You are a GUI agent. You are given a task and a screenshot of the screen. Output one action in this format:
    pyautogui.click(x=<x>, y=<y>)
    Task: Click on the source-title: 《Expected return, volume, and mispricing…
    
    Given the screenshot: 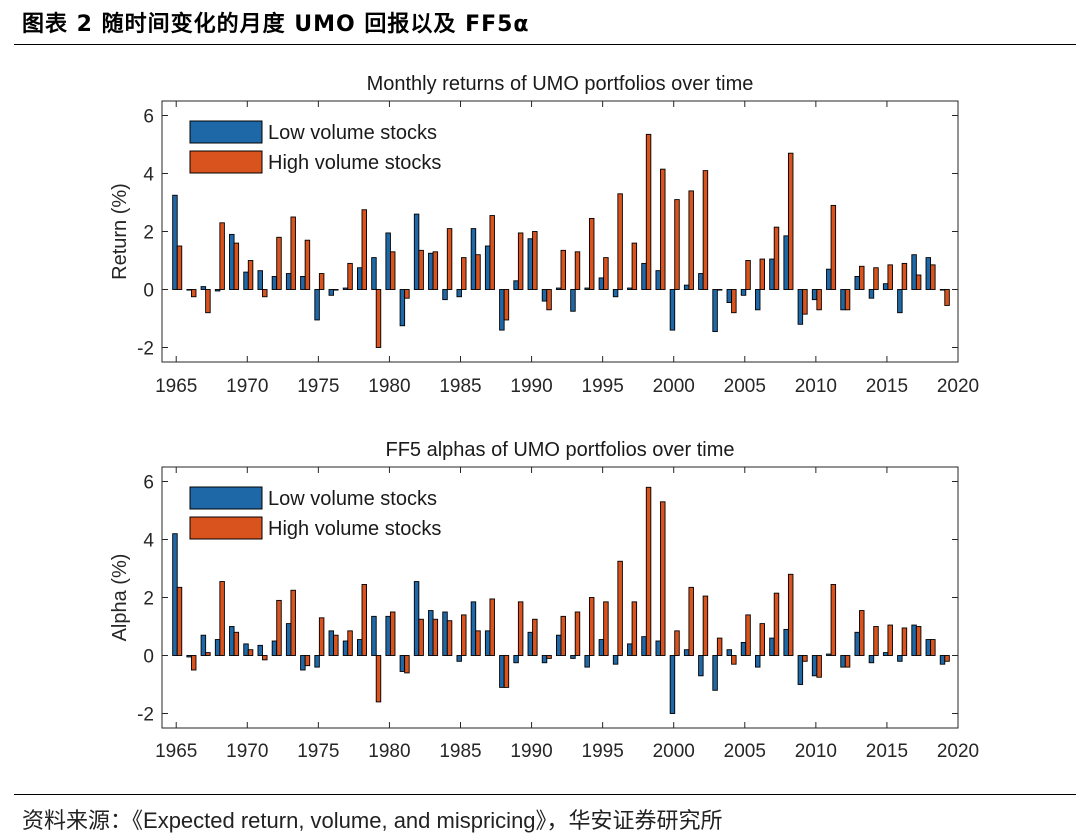 What is the action you would take?
    pyautogui.click(x=339, y=820)
    